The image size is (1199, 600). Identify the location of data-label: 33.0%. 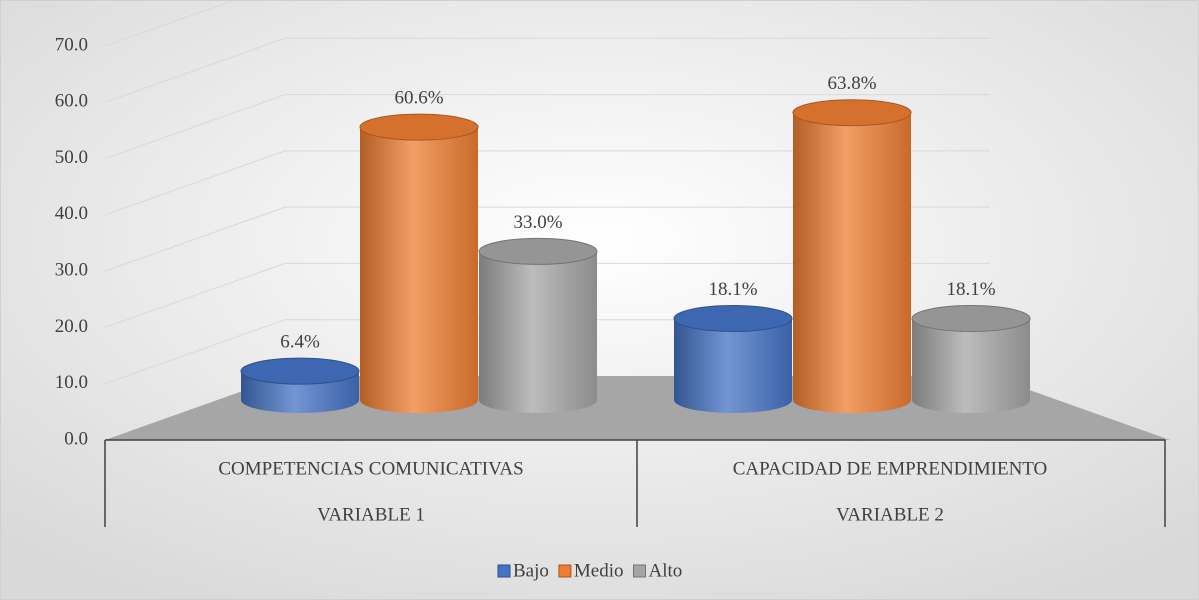
(537, 222).